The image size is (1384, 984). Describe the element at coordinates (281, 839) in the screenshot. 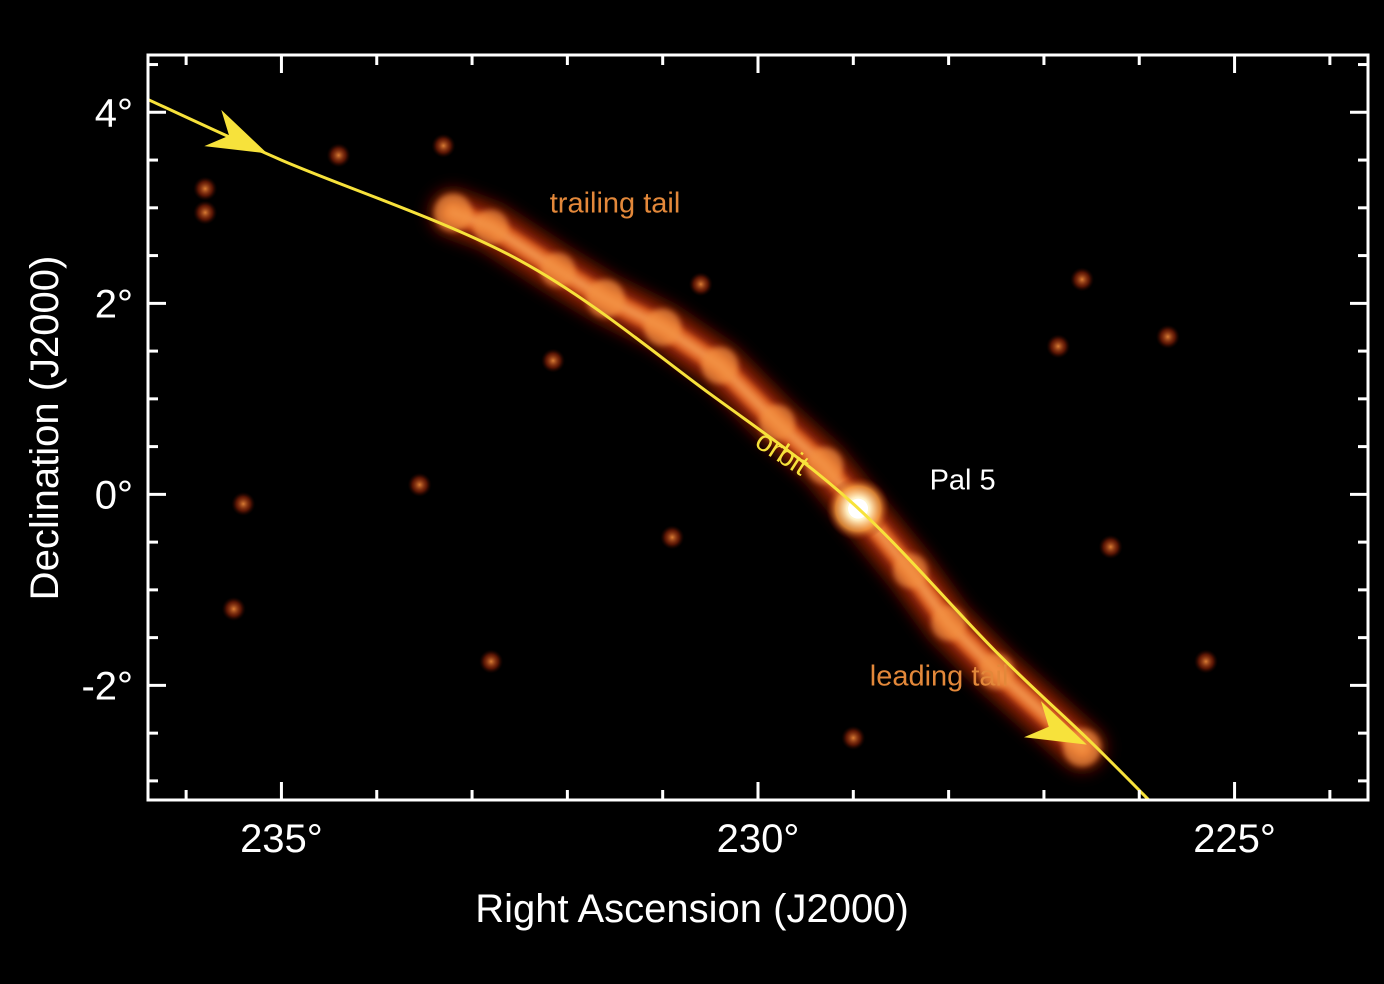

I see `x-tick-label: 235°` at that location.